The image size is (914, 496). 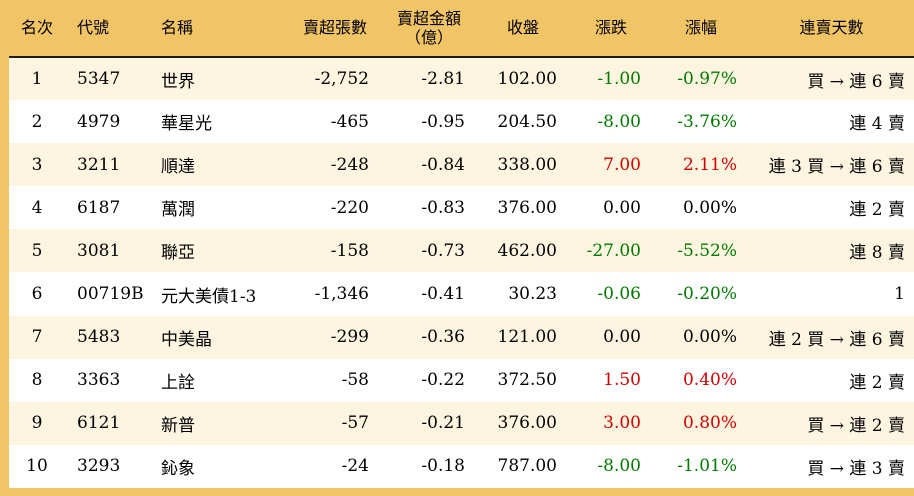 I want to click on cell-close: 462.00, so click(x=523, y=251).